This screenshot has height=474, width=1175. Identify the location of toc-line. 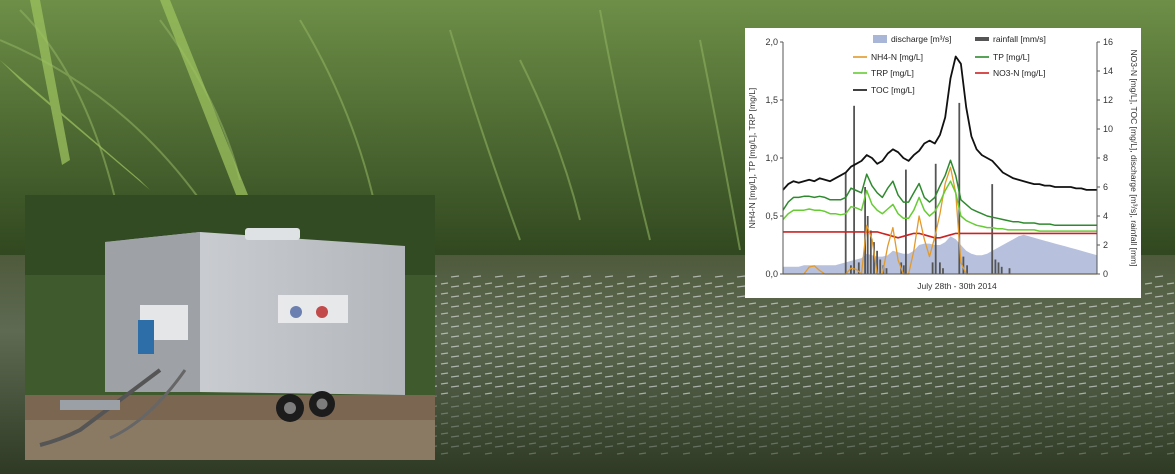
(939, 123).